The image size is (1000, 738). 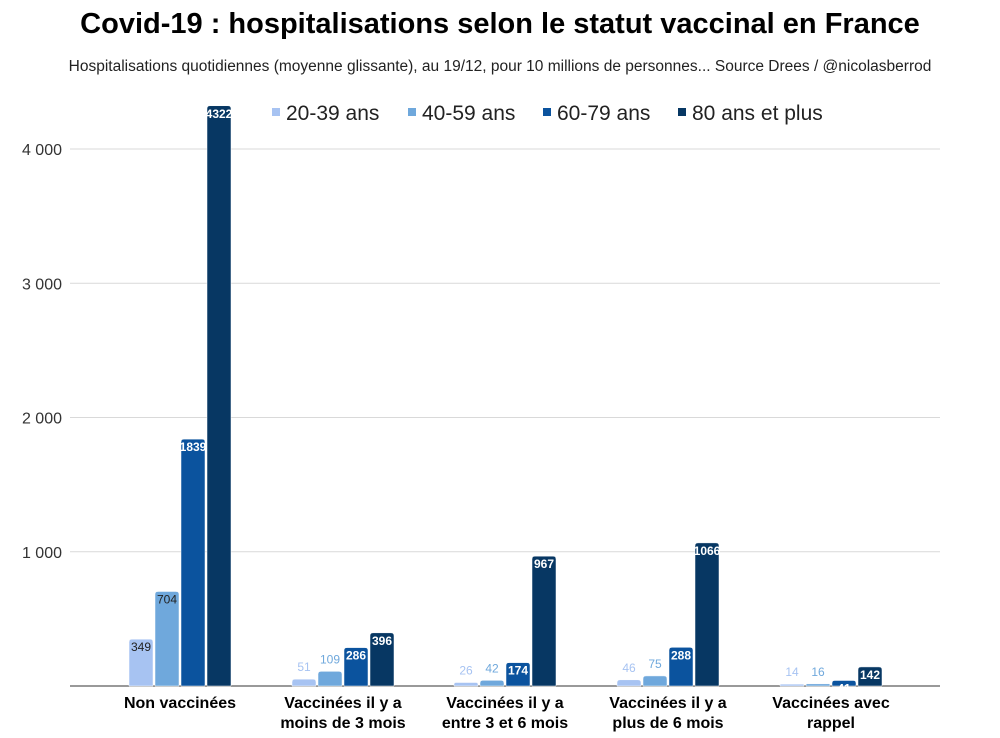 I want to click on x-tick-label: Non vaccinées, so click(x=180, y=703).